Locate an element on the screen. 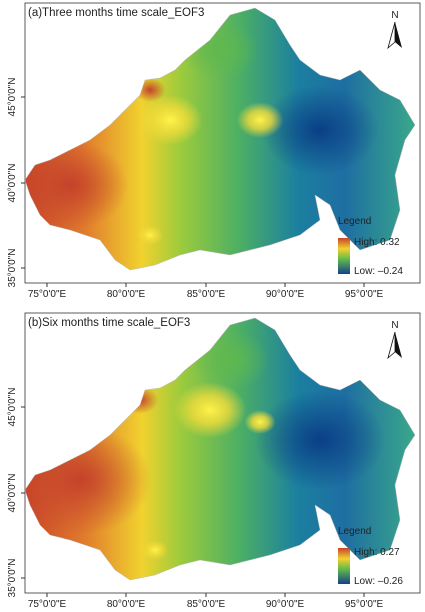 This screenshot has height=612, width=425. legend-low: Low: –0.24 is located at coordinates (378, 271).